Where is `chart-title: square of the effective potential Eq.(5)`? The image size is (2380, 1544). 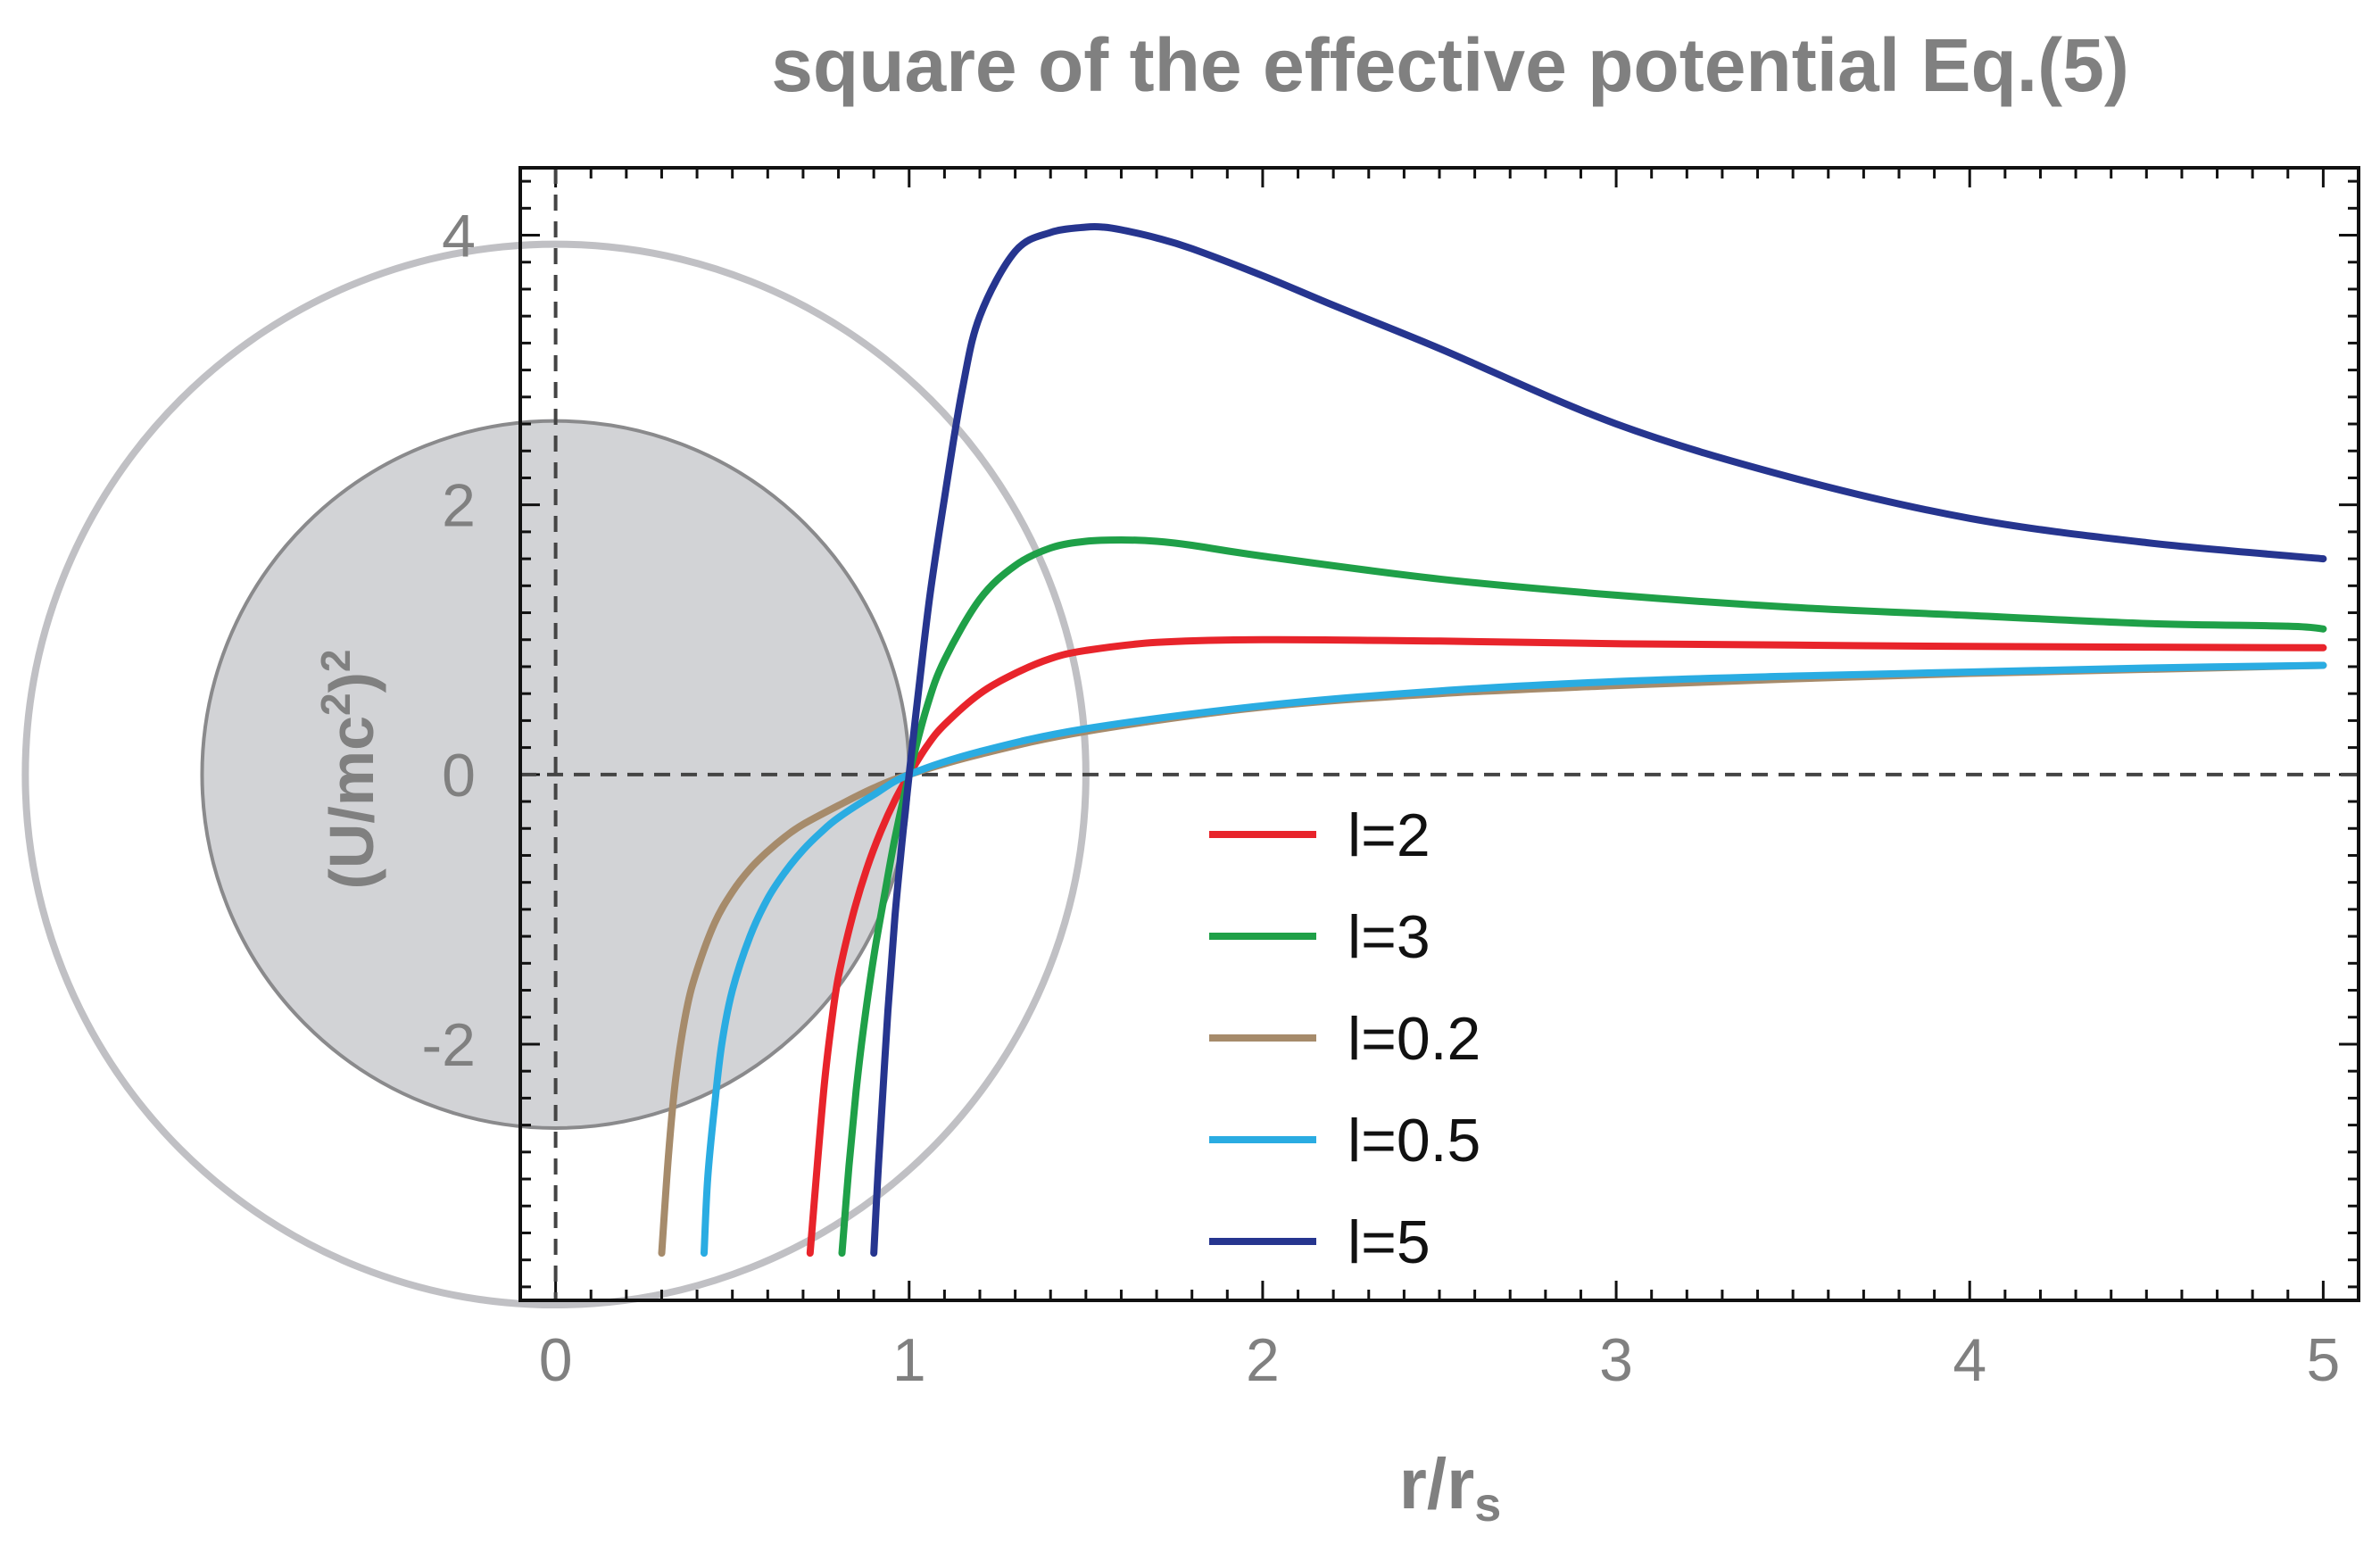
chart-title: square of the effective potential Eq.(5) is located at coordinates (1450, 65).